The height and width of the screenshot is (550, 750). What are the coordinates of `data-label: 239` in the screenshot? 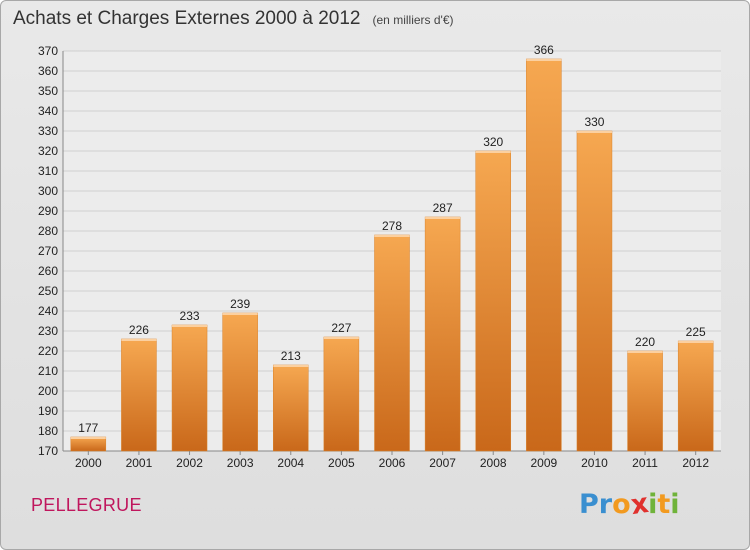 It's located at (240, 304).